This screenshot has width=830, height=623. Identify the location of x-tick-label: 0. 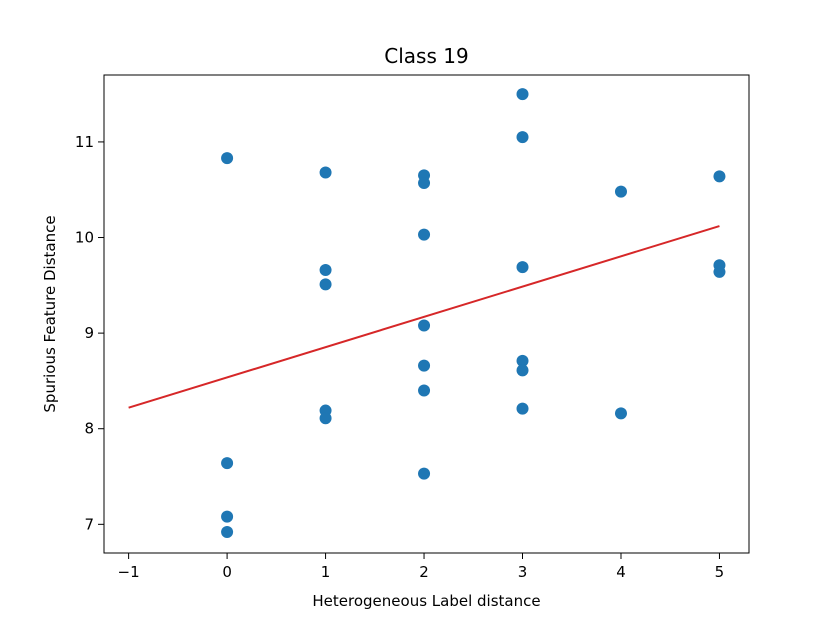
(227, 572).